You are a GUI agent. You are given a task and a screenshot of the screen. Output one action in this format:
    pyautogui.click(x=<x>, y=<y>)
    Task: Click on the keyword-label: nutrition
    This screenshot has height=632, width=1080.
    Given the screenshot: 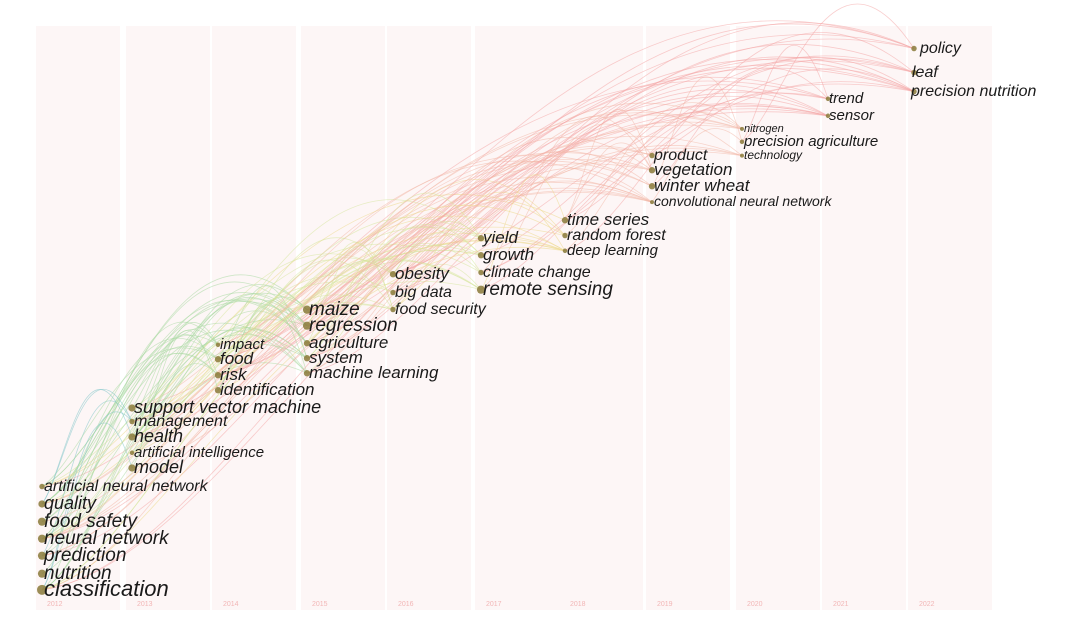 What is the action you would take?
    pyautogui.click(x=78, y=573)
    